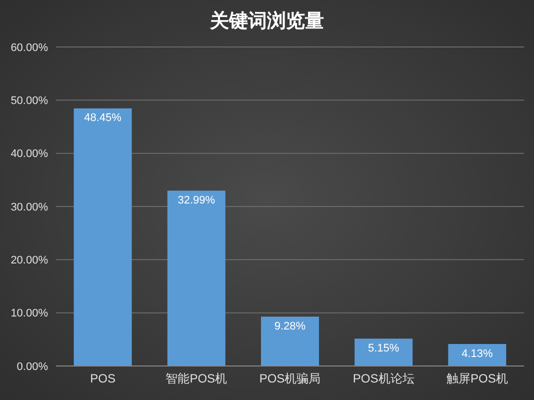 The image size is (534, 400). What do you see at coordinates (266, 21) in the screenshot?
I see `chart-title: 关键词浏览量` at bounding box center [266, 21].